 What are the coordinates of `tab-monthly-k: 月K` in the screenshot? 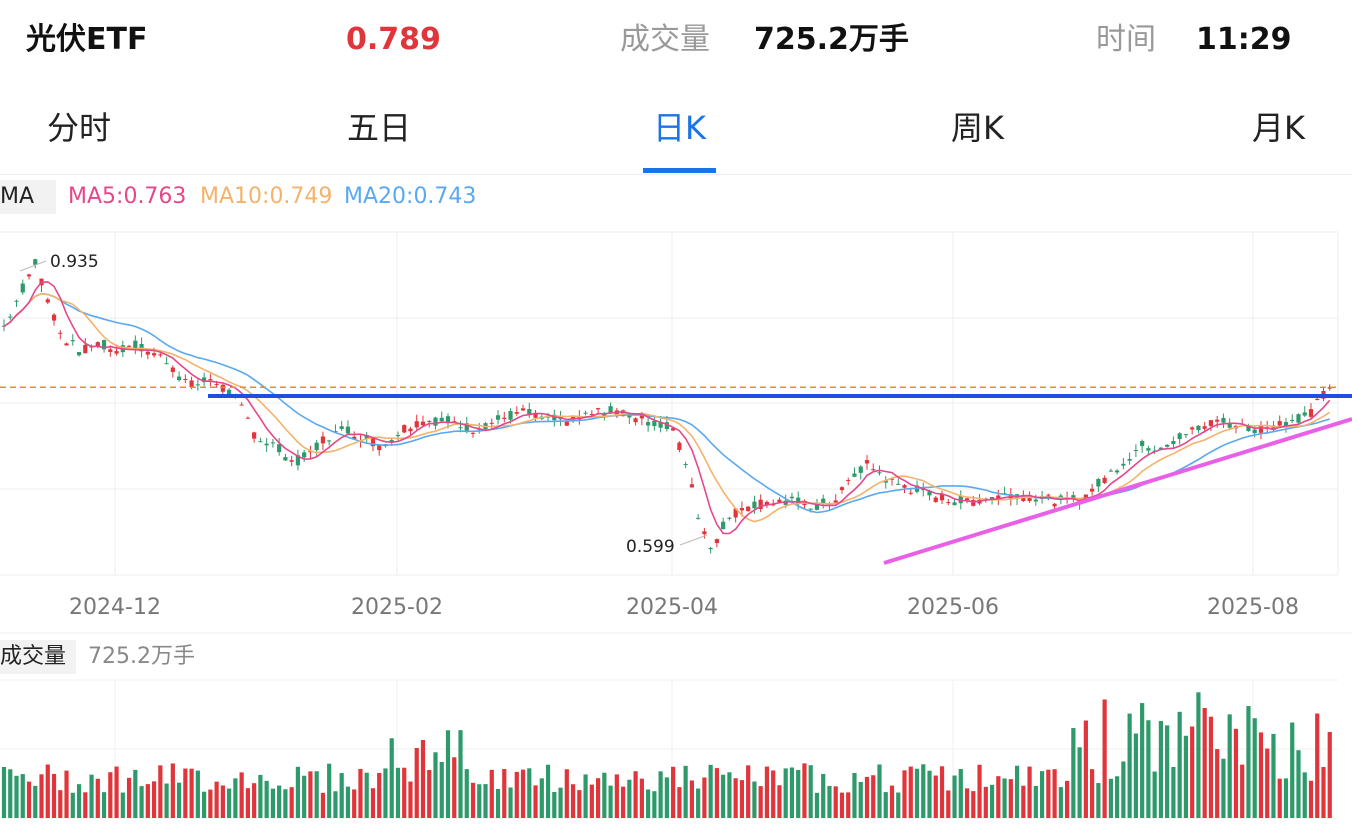 It's located at (1278, 128).